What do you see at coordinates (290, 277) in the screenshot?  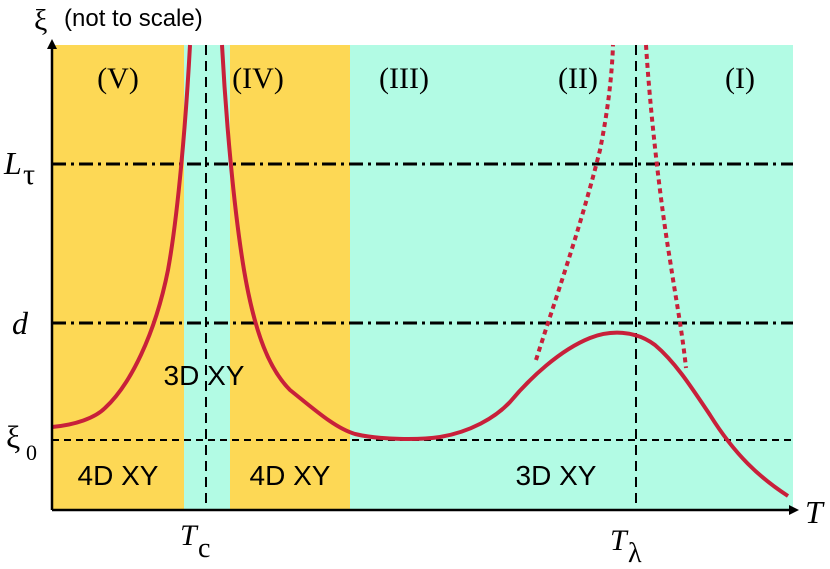 I see `region-iv-band` at bounding box center [290, 277].